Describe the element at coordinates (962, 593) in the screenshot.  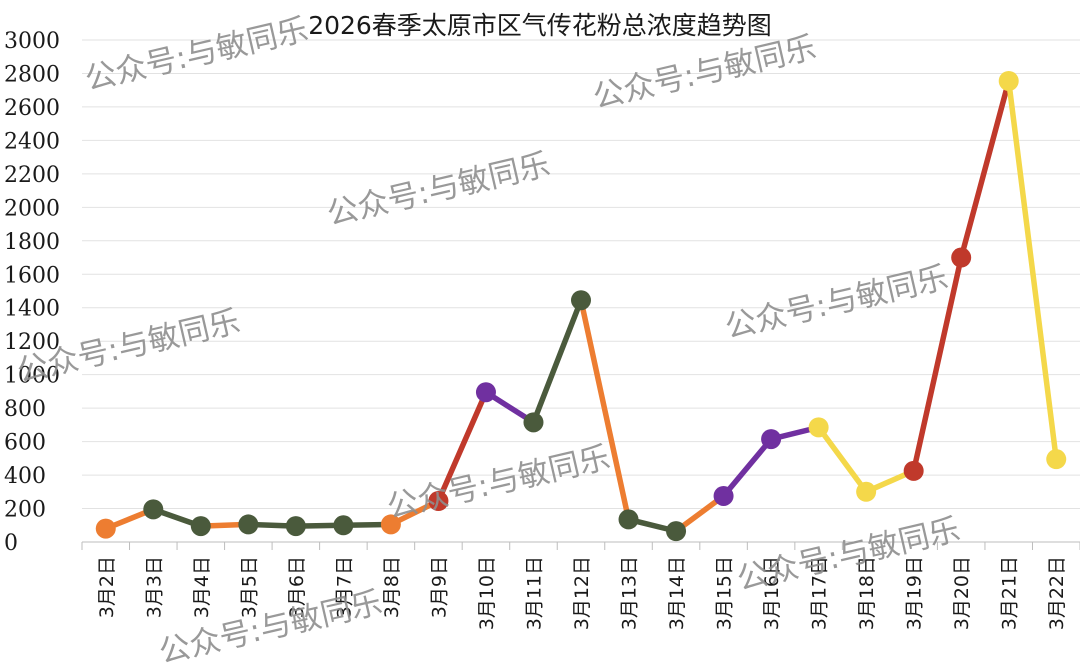
I see `x-tick-label: 3月20日` at that location.